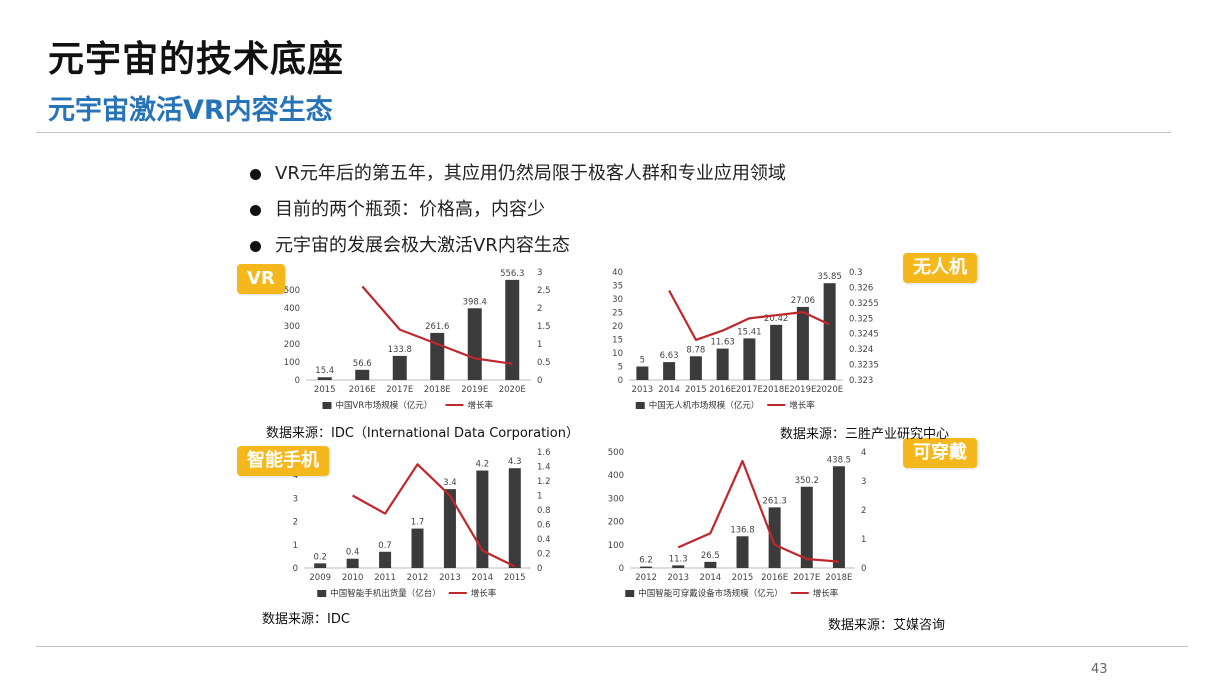  What do you see at coordinates (325, 390) in the screenshot?
I see `x-tick-label: 2015` at bounding box center [325, 390].